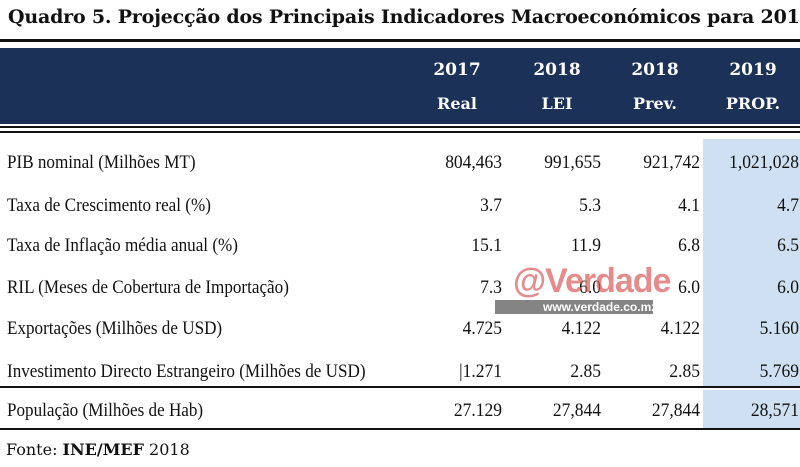  What do you see at coordinates (400, 387) in the screenshot?
I see `row-divider` at bounding box center [400, 387].